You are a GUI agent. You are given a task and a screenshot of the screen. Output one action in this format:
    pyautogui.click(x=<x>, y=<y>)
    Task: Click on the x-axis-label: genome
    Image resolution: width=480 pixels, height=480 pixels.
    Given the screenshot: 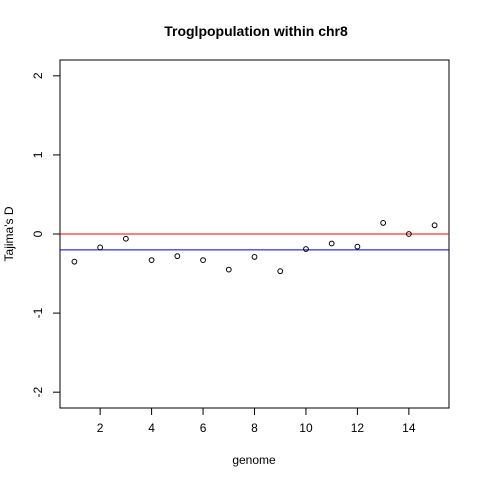 What is the action you would take?
    pyautogui.click(x=254, y=460)
    